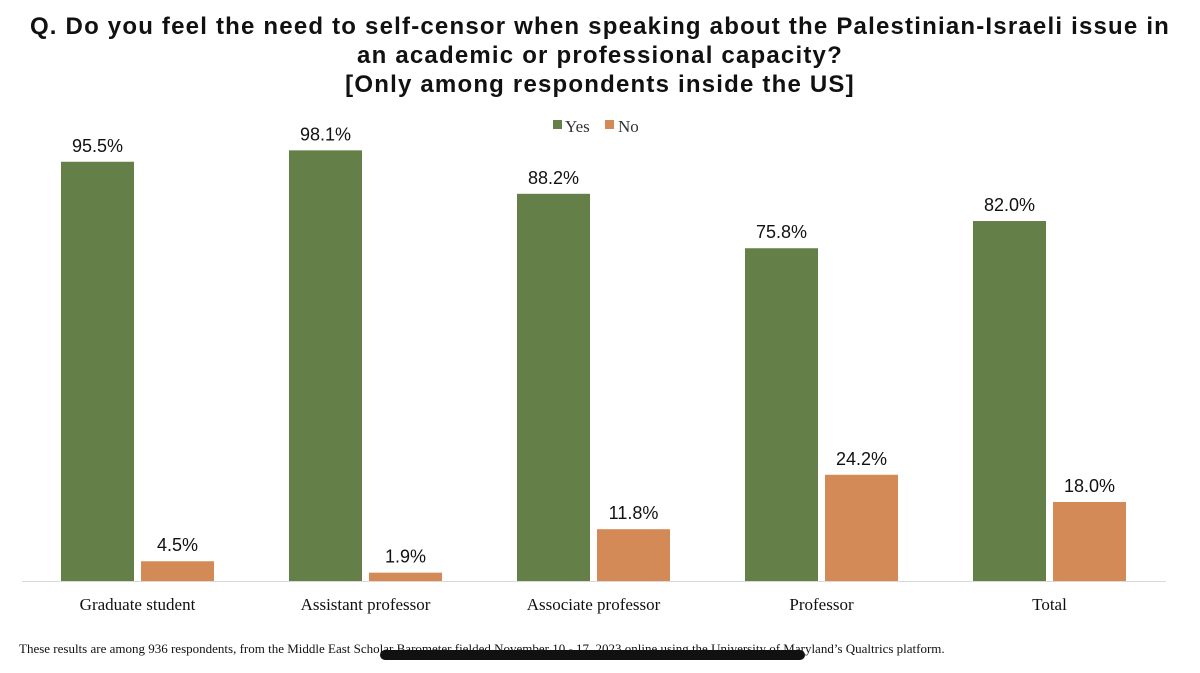 Image resolution: width=1200 pixels, height=673 pixels. I want to click on data-label-yes-3: 75.8%, so click(781, 232).